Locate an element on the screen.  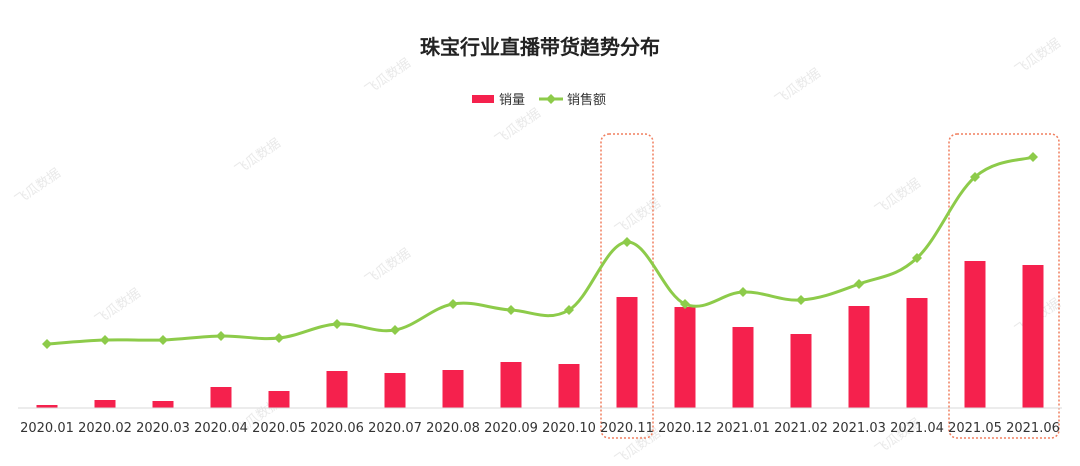
x-tick-label: 2020.04 is located at coordinates (221, 428).